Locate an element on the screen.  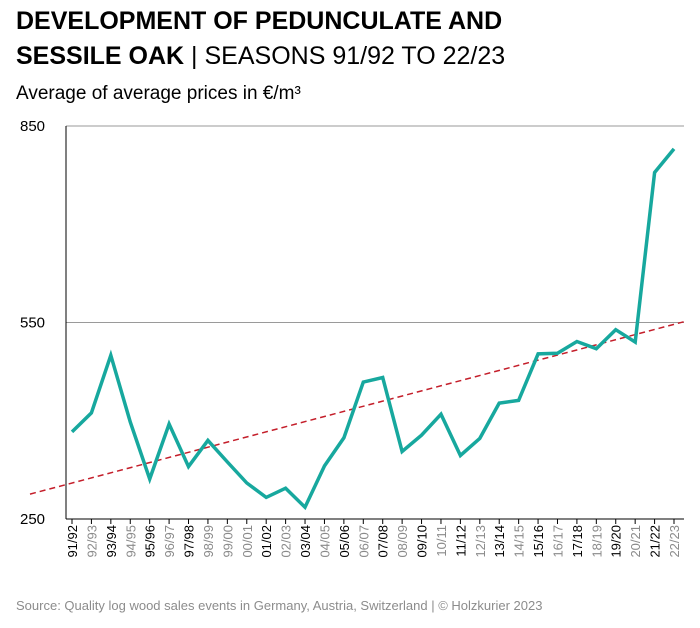
title-line2: SESSILE OAK is located at coordinates (100, 56).